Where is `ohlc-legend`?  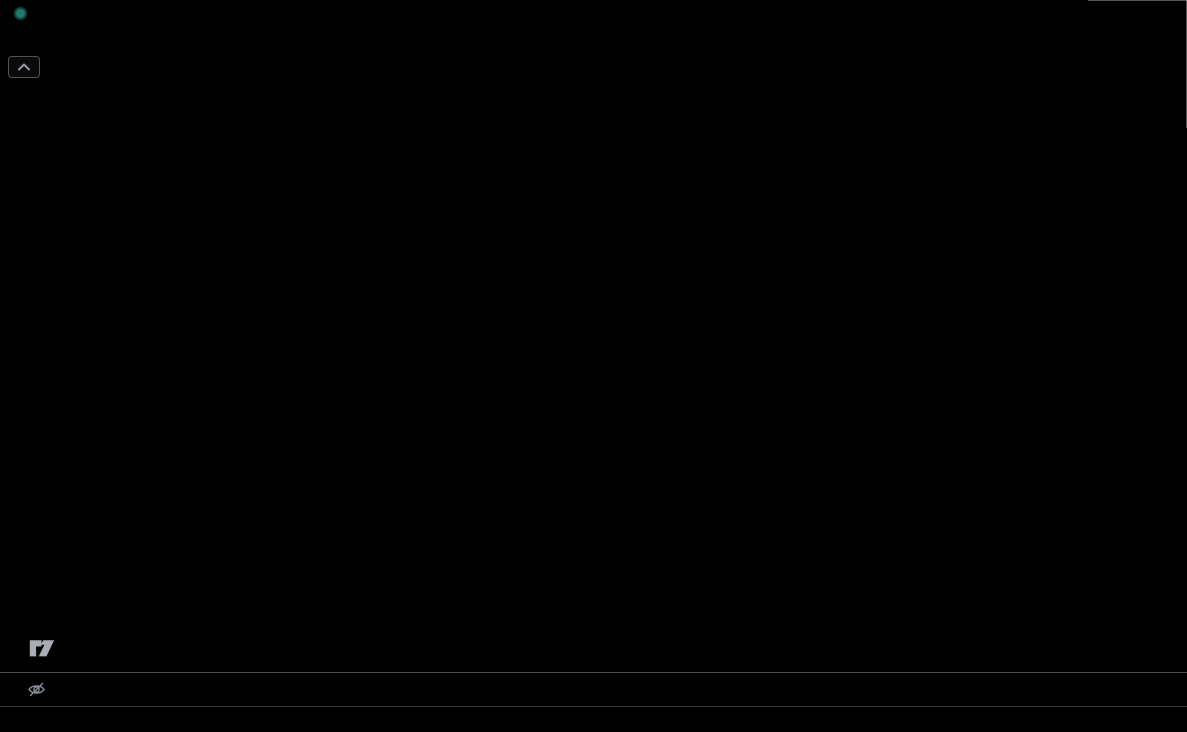 ohlc-legend is located at coordinates (48, 13).